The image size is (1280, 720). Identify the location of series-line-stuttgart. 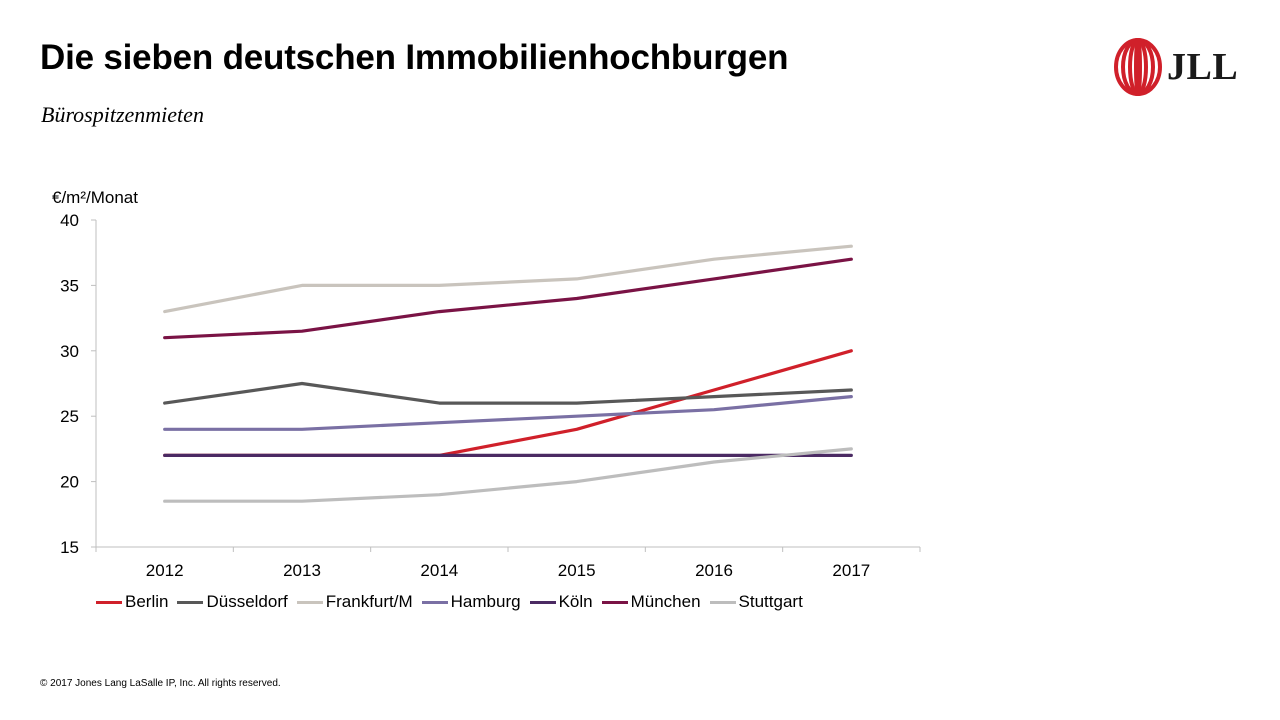
(508, 475).